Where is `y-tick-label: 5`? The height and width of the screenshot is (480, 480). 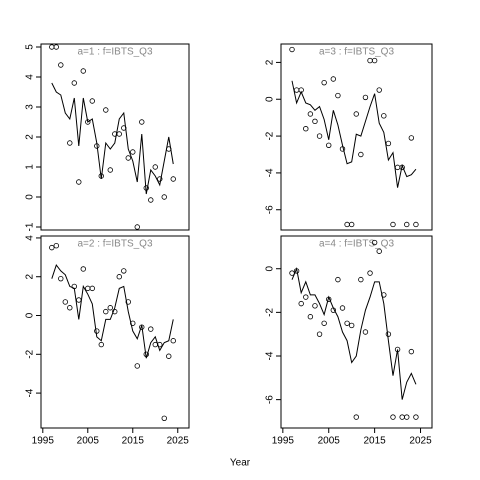 y-tick-label: 5 is located at coordinates (30, 47).